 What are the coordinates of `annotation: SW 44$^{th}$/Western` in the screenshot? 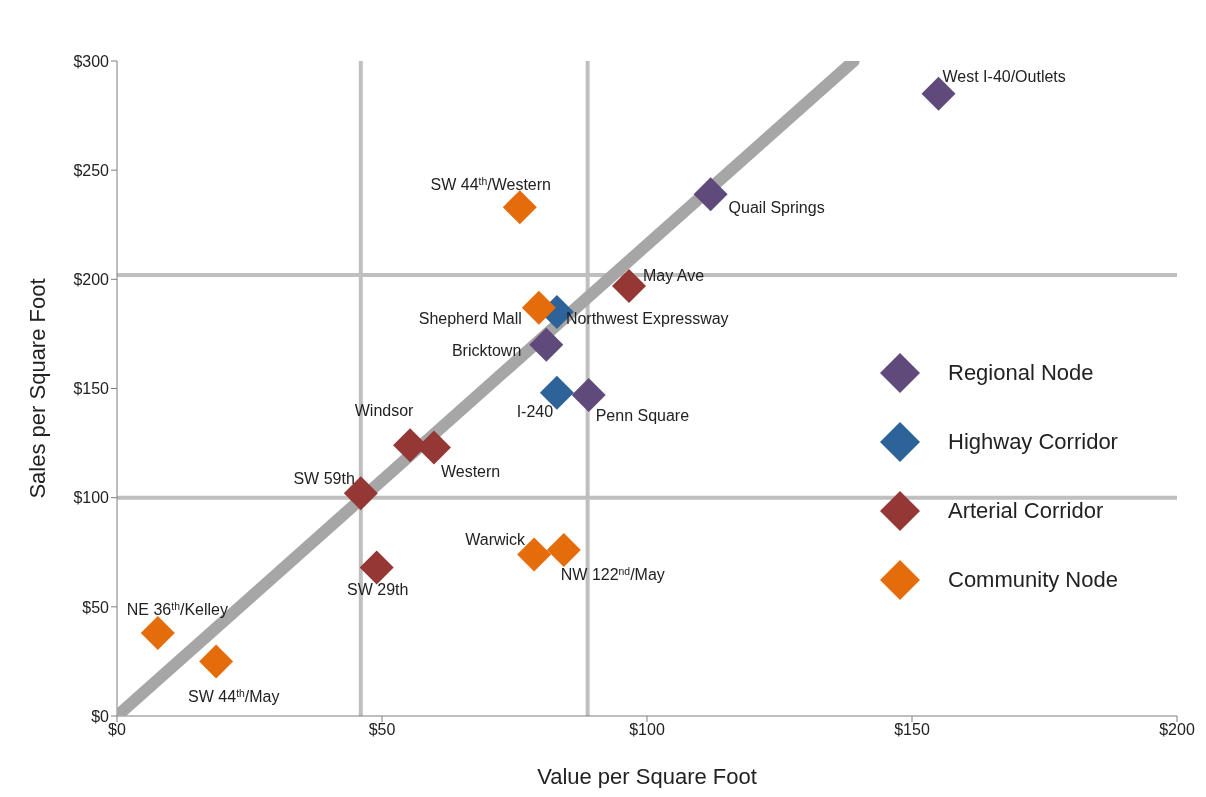 It's located at (491, 184).